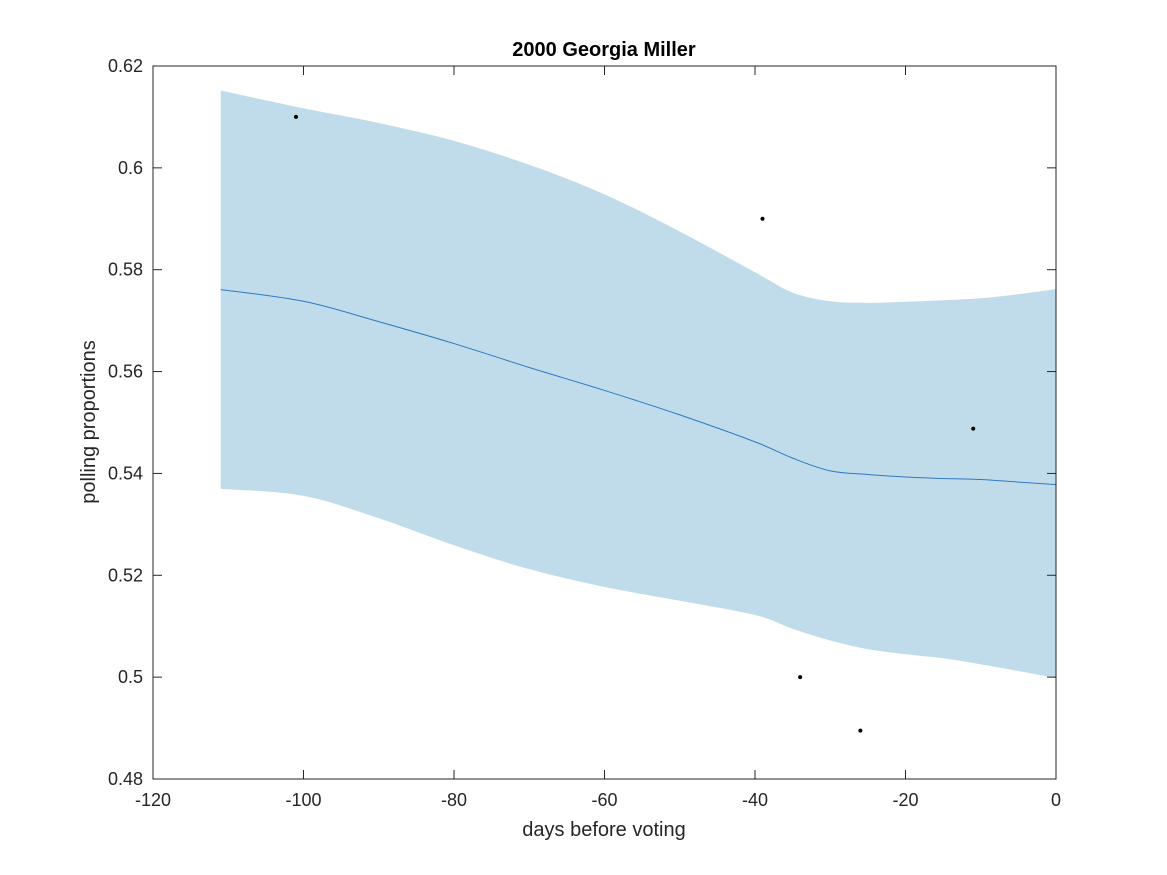 This screenshot has width=1167, height=875. What do you see at coordinates (153, 800) in the screenshot?
I see `x-tick-label: -120` at bounding box center [153, 800].